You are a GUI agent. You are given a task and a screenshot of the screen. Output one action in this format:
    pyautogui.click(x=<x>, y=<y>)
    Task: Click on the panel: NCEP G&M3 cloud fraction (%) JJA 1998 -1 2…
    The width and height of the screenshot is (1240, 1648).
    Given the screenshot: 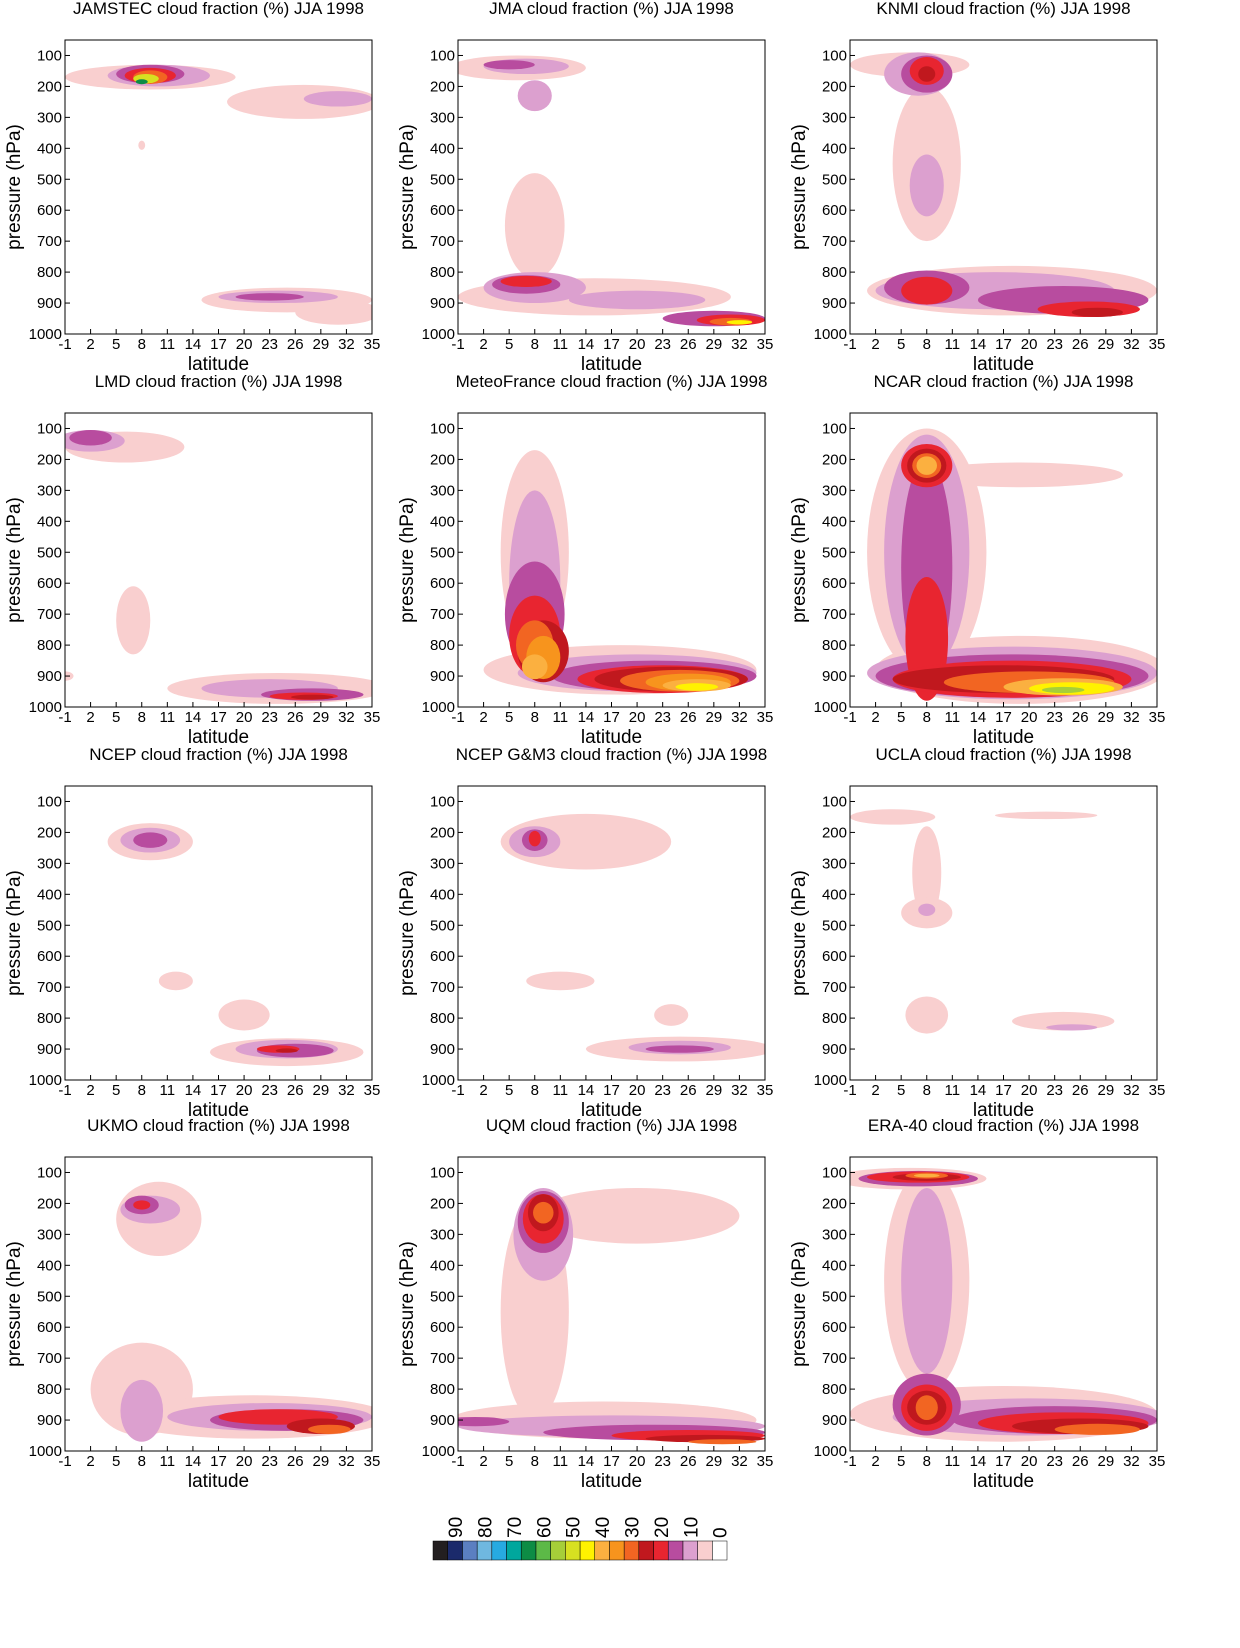 What is the action you would take?
    pyautogui.click(x=585, y=933)
    